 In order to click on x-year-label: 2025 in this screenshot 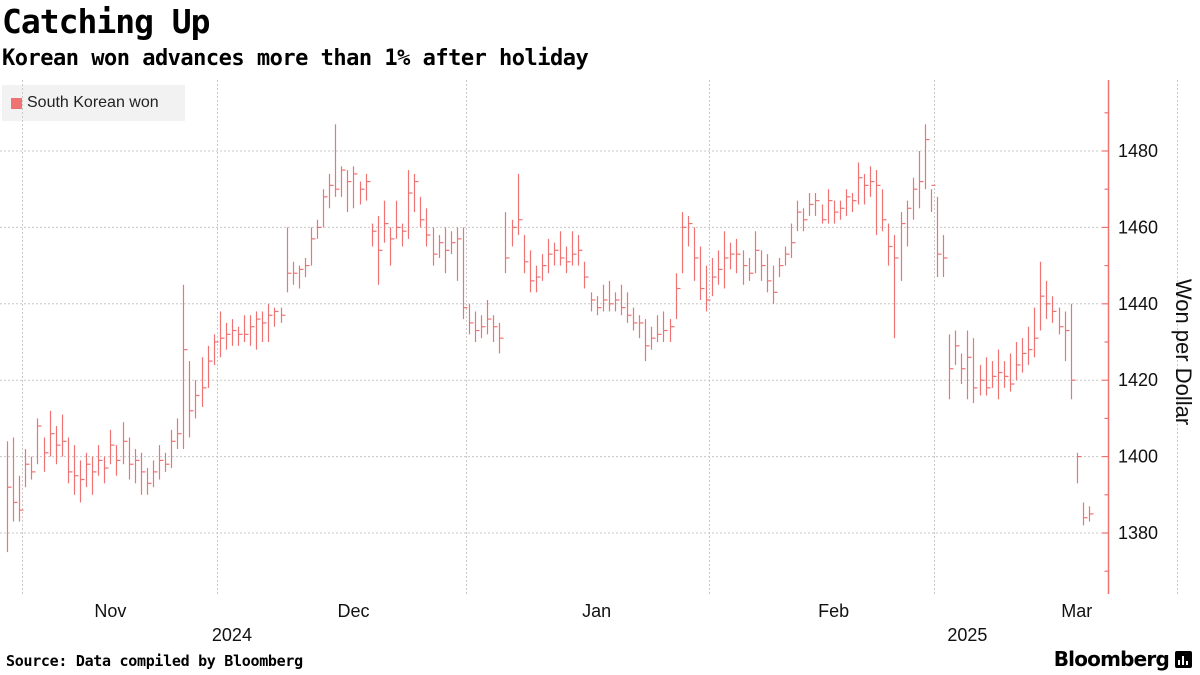, I will do `click(967, 635)`.